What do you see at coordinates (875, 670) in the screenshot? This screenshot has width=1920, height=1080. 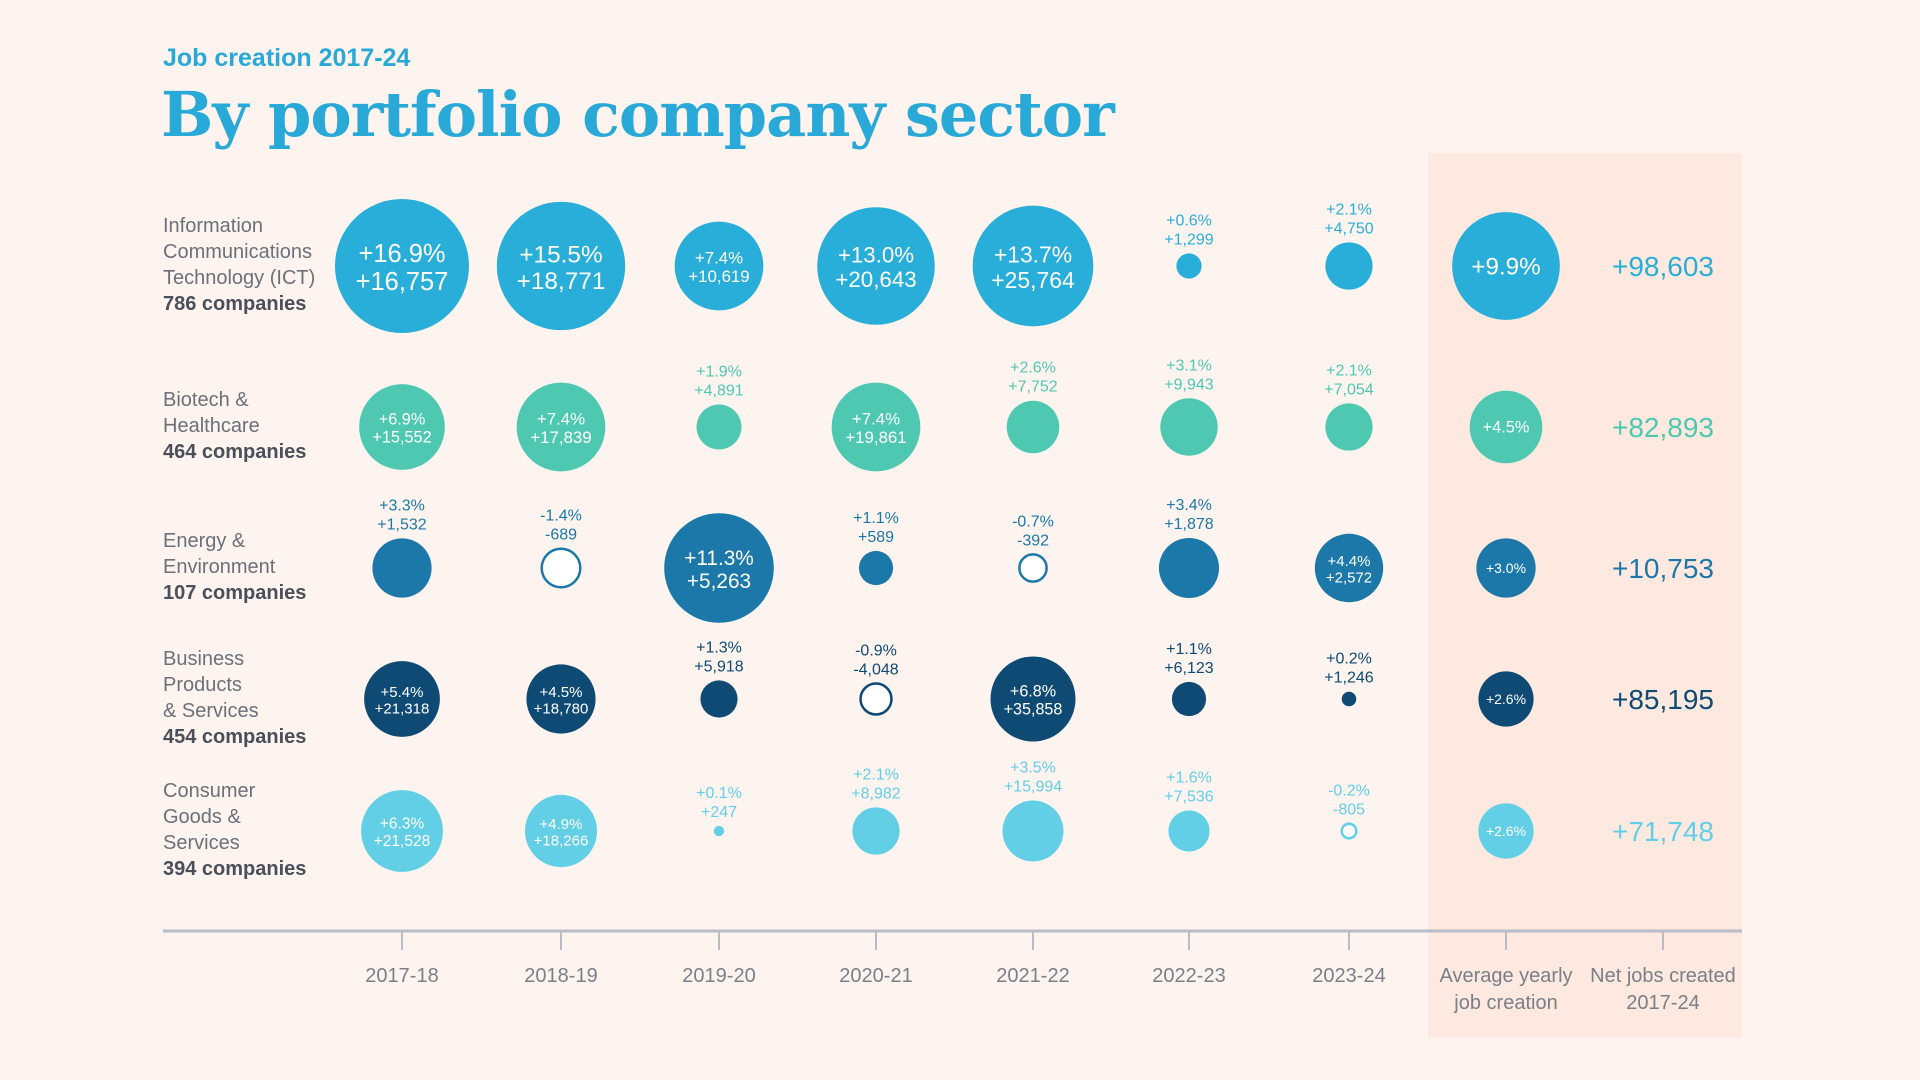 I see `bubble-jobs-label: -4,048` at bounding box center [875, 670].